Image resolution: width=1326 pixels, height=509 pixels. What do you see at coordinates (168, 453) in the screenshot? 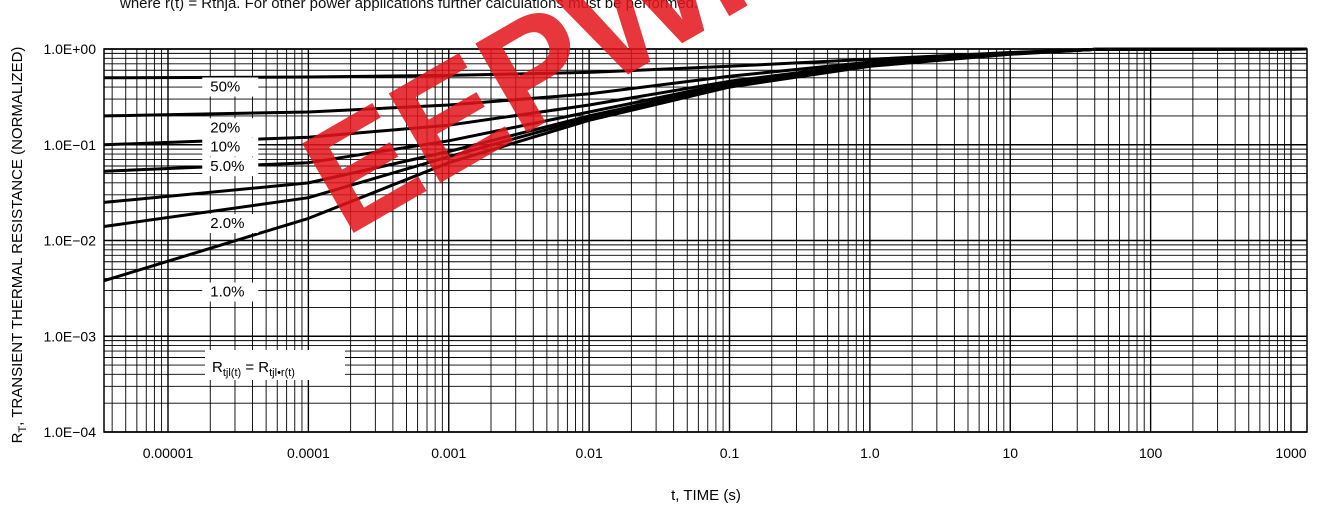
I see `x-tick-label: 0.00001` at bounding box center [168, 453].